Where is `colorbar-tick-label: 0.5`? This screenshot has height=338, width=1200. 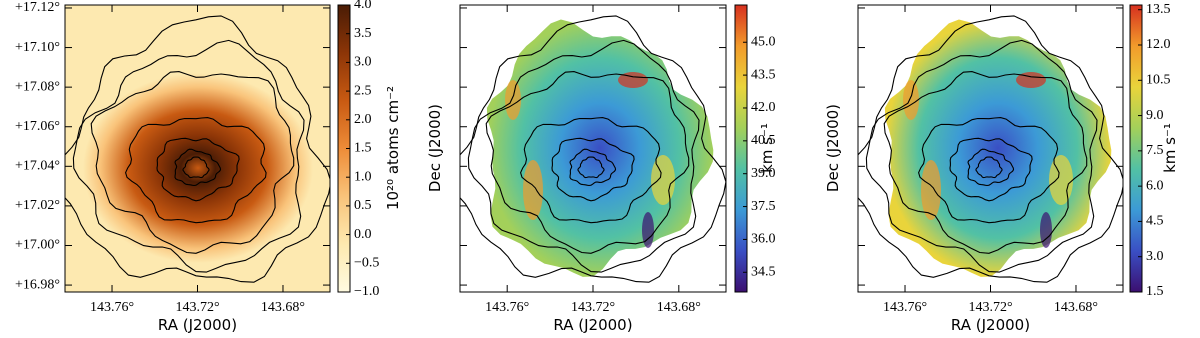 colorbar-tick-label: 0.5 is located at coordinates (363, 205).